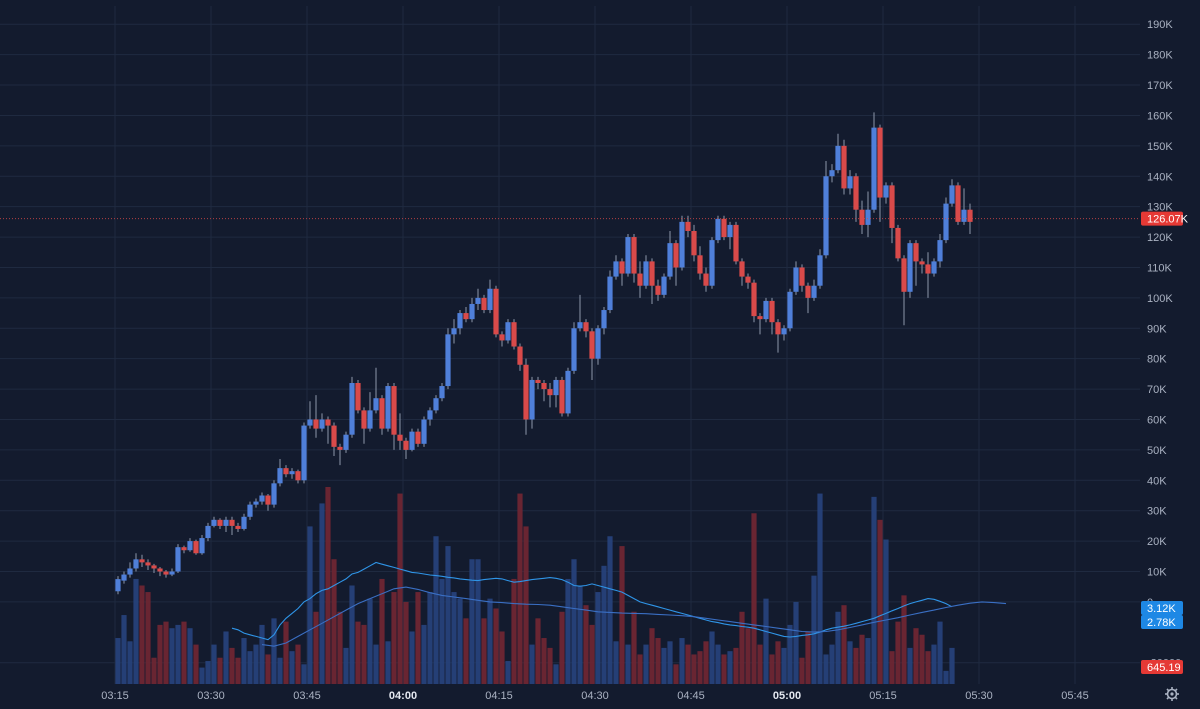 The height and width of the screenshot is (709, 1200). I want to click on volume-ma-fast-badge-bg, so click(1162, 608).